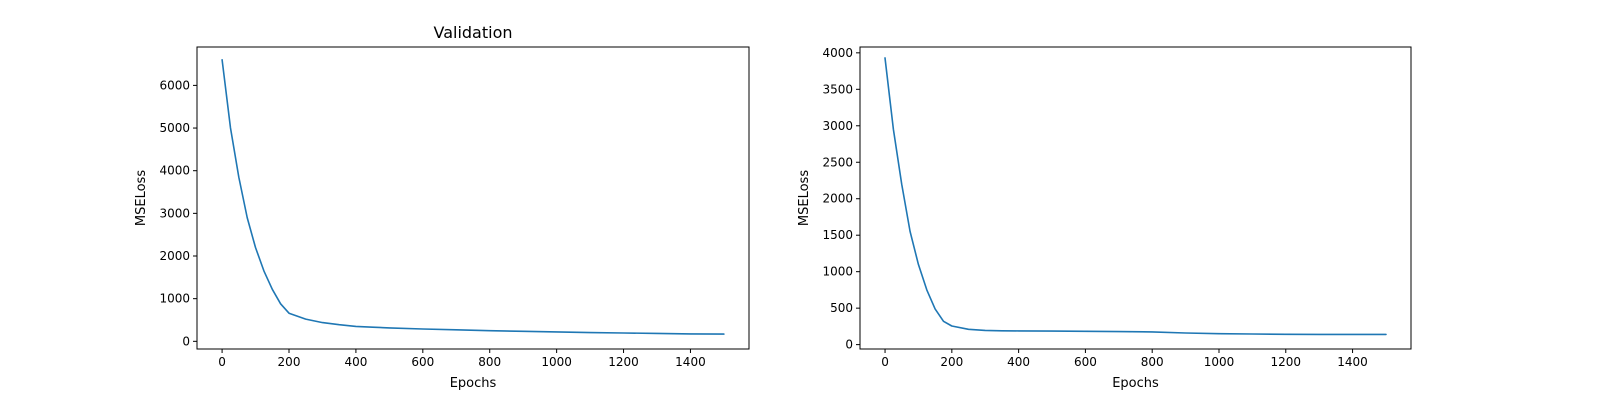 Image resolution: width=1600 pixels, height=400 pixels. Describe the element at coordinates (837, 162) in the screenshot. I see `y-tick-label: 2500` at that location.